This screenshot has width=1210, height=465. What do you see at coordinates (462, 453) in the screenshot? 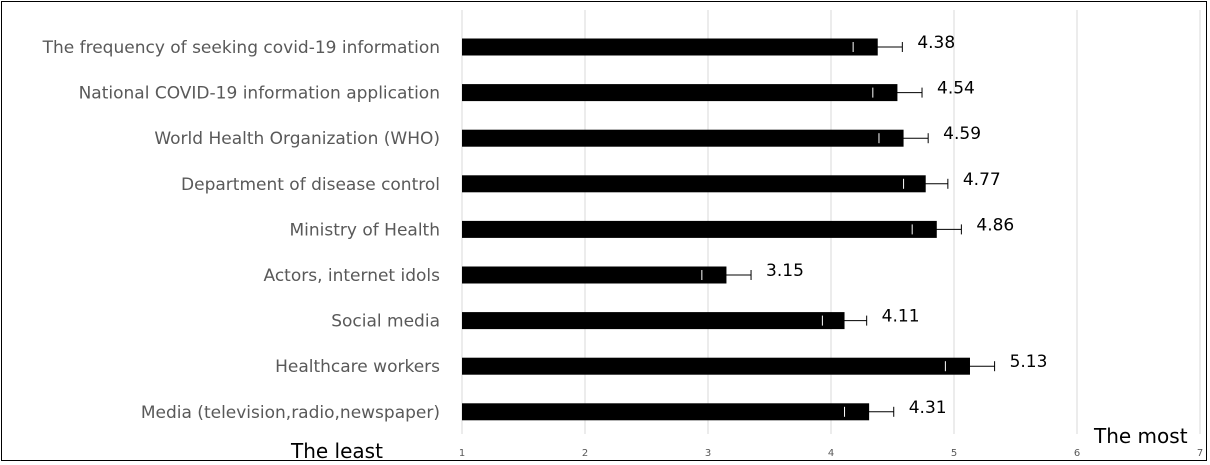
I see `x-tick-label: 1` at bounding box center [462, 453].